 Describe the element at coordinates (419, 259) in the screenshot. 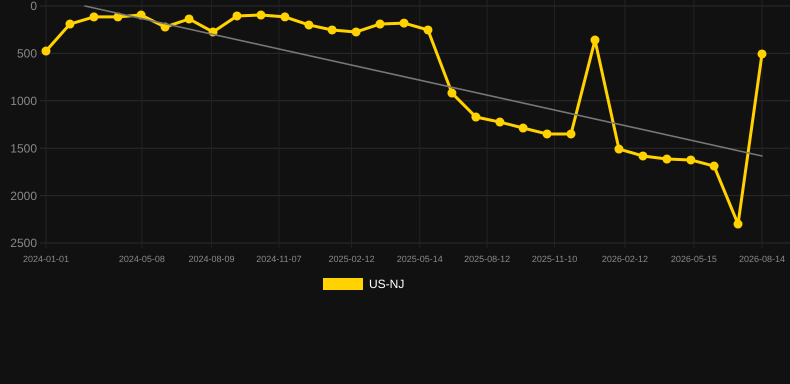

I see `x-tick-label: 2025-05-14` at that location.